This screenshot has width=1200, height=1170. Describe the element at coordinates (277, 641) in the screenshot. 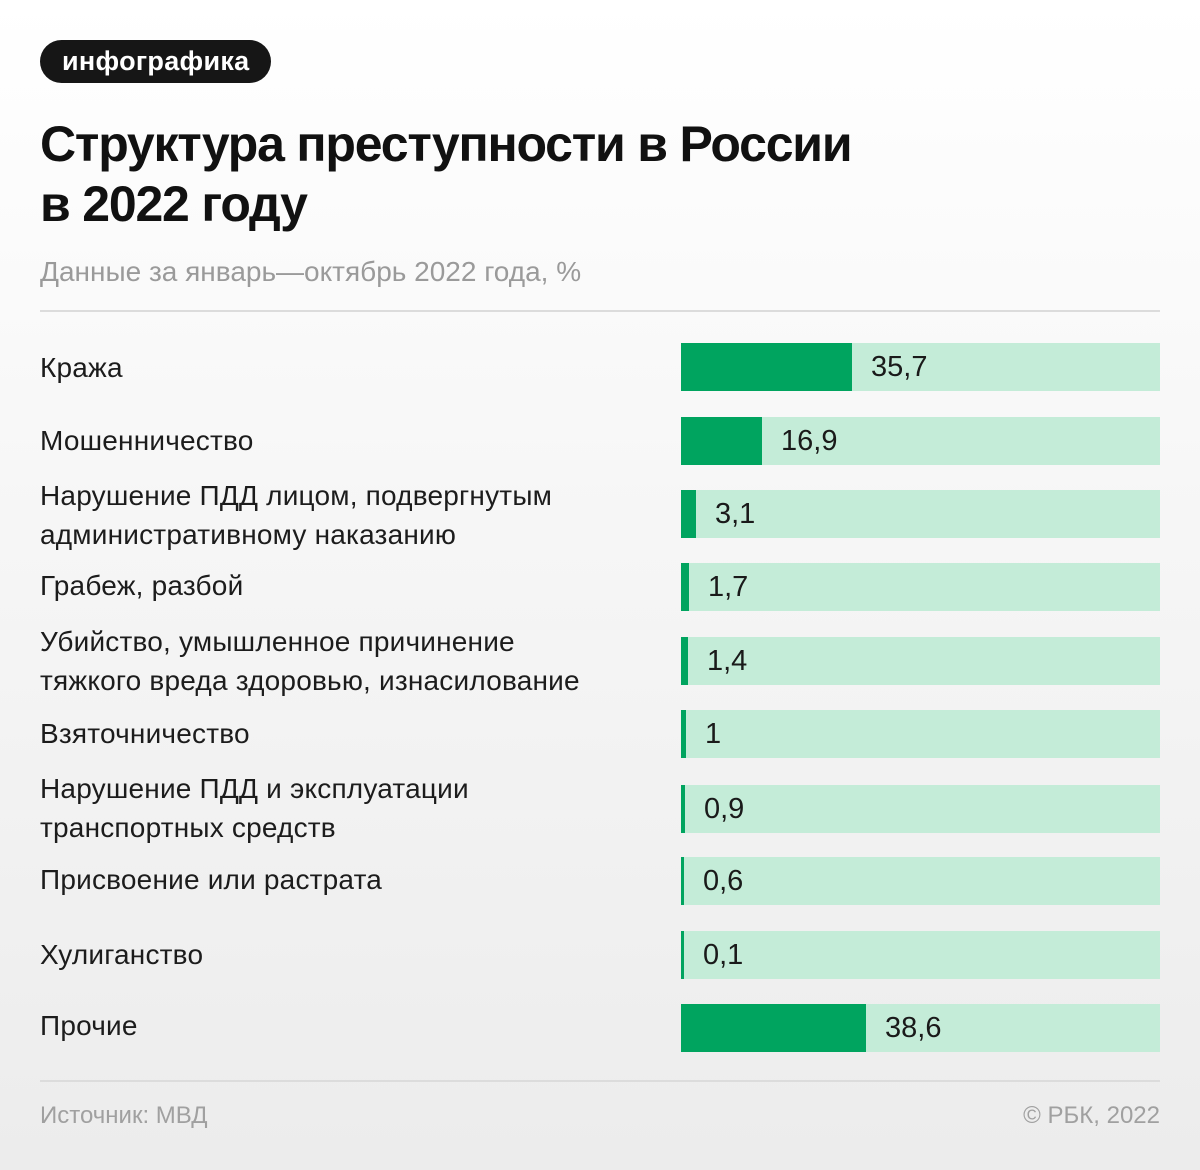

I see `category-label-line: Убийство, умышленное причинение` at that location.